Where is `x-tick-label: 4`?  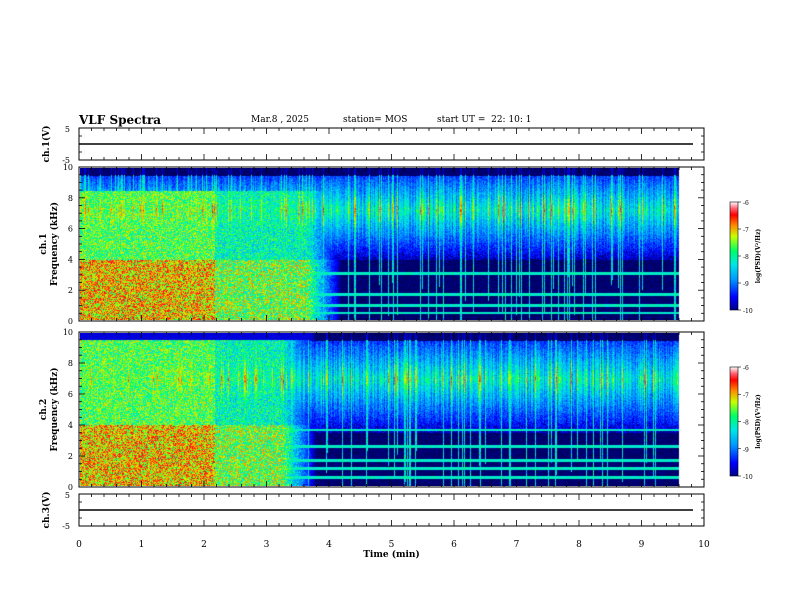 x-tick-label: 4 is located at coordinates (329, 545).